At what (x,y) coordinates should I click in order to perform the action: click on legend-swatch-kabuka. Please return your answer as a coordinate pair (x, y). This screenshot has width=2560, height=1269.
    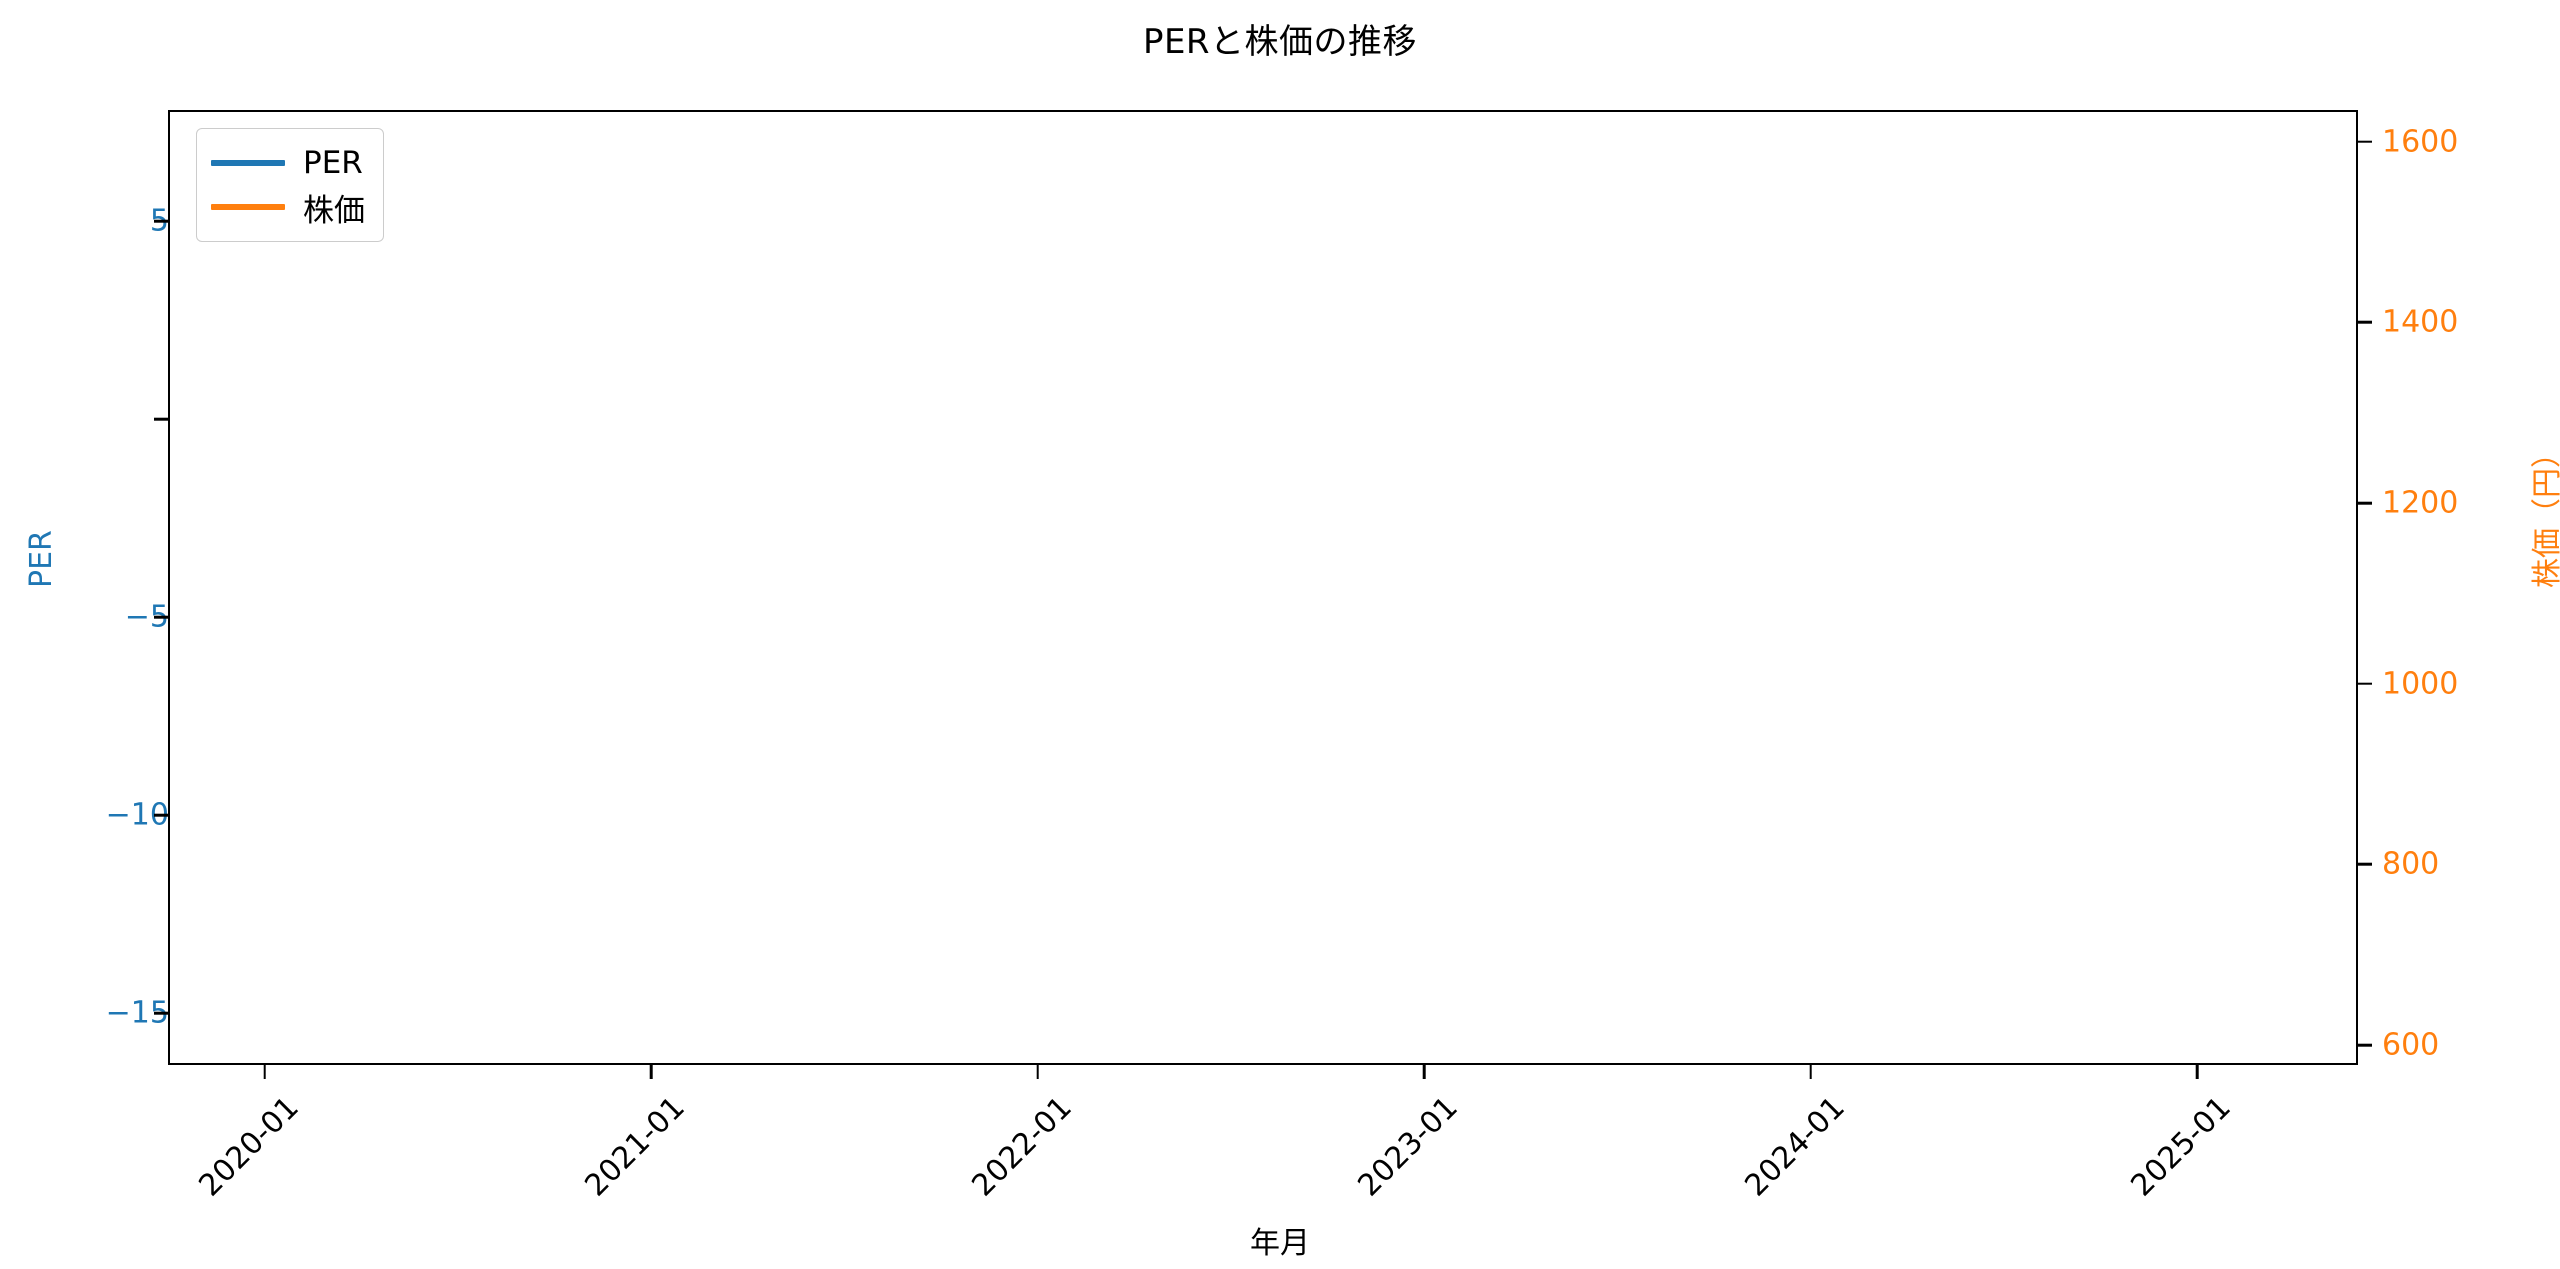
    Looking at the image, I should click on (248, 207).